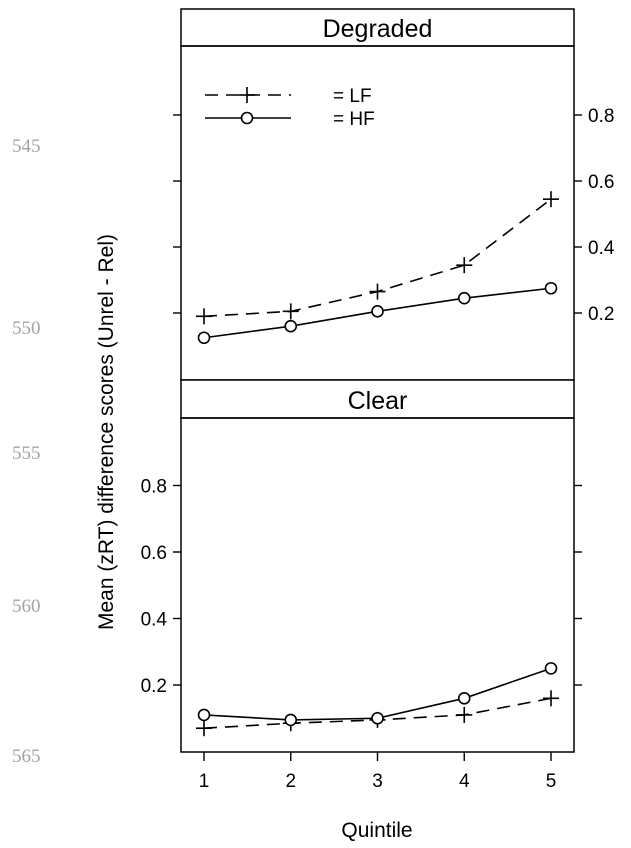 This screenshot has width=631, height=848. Describe the element at coordinates (204, 781) in the screenshot. I see `x-tick-label: 1` at that location.